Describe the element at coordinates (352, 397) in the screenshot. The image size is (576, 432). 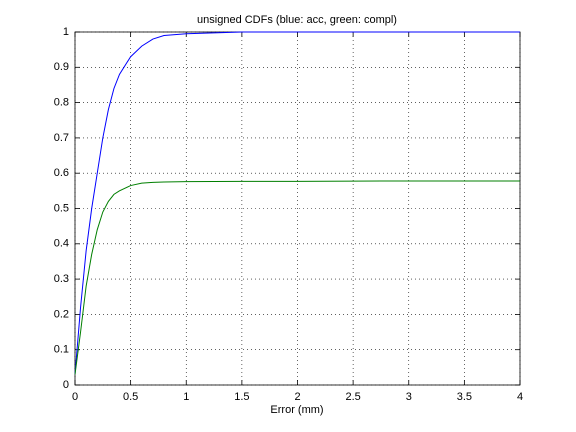
I see `x-tick-label: 2.5` at that location.